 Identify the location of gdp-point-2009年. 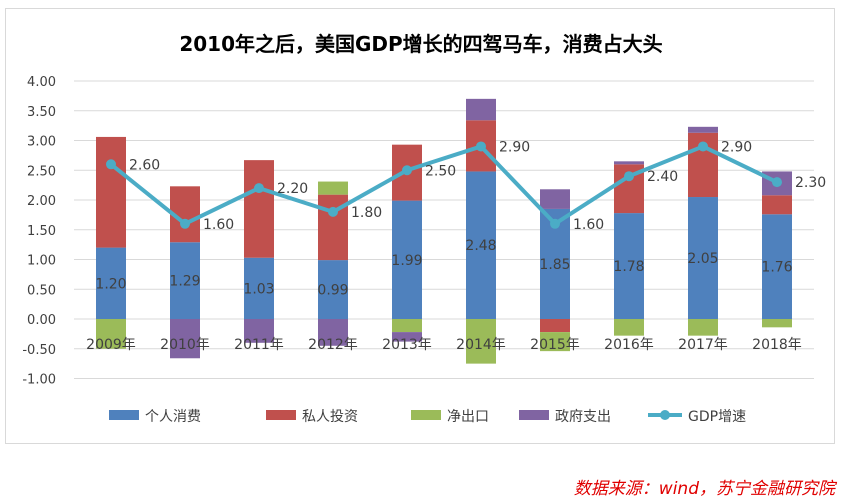
(111, 164).